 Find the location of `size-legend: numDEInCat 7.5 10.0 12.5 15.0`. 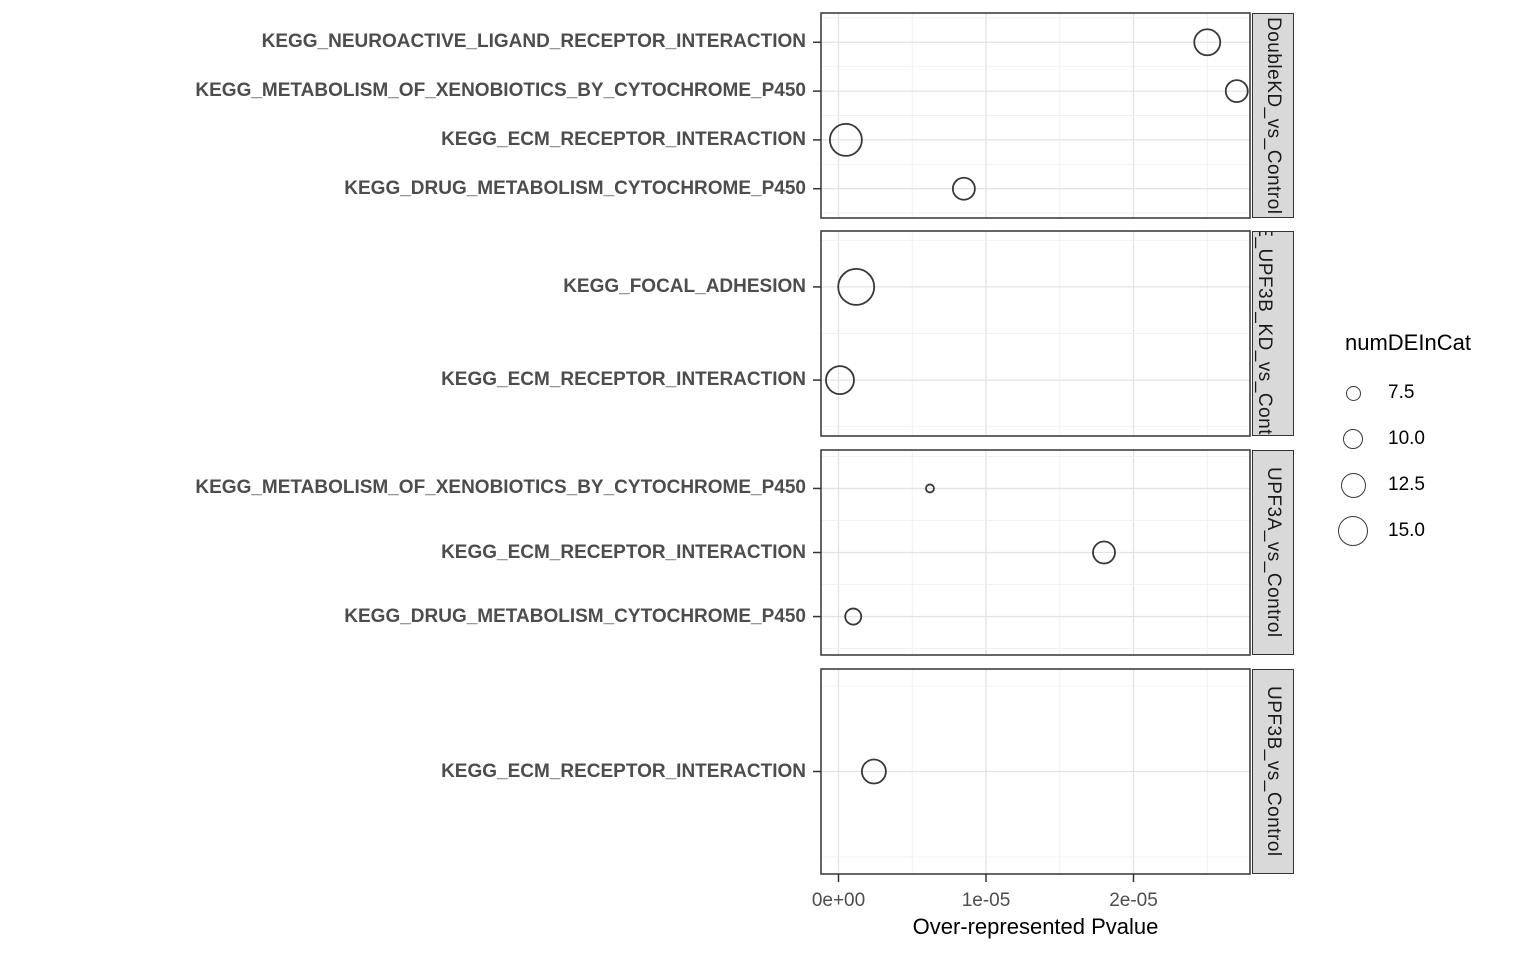

size-legend: numDEInCat 7.5 10.0 12.5 15.0 is located at coordinates (1430, 442).